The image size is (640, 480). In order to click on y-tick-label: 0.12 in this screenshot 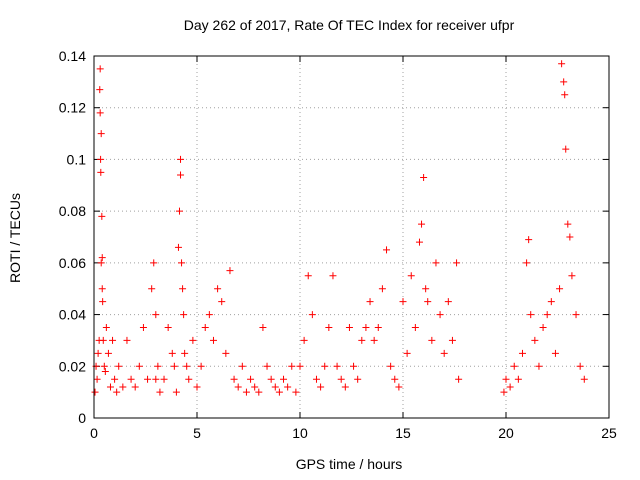, I will do `click(72, 108)`.